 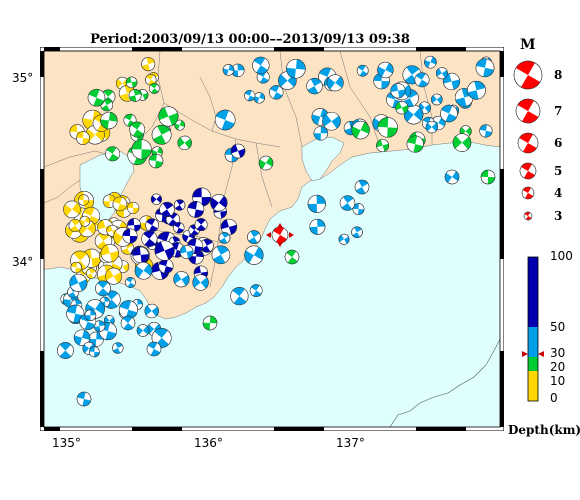 What do you see at coordinates (558, 193) in the screenshot?
I see `magnitude-legend-label: 4` at bounding box center [558, 193].